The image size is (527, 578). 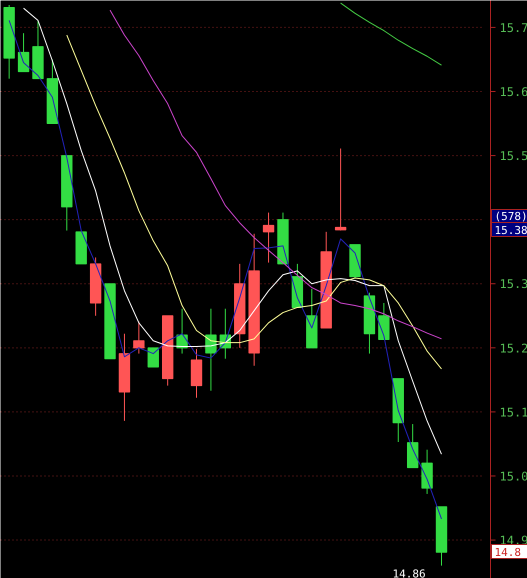 I want to click on text: (578), so click(x=510, y=216).